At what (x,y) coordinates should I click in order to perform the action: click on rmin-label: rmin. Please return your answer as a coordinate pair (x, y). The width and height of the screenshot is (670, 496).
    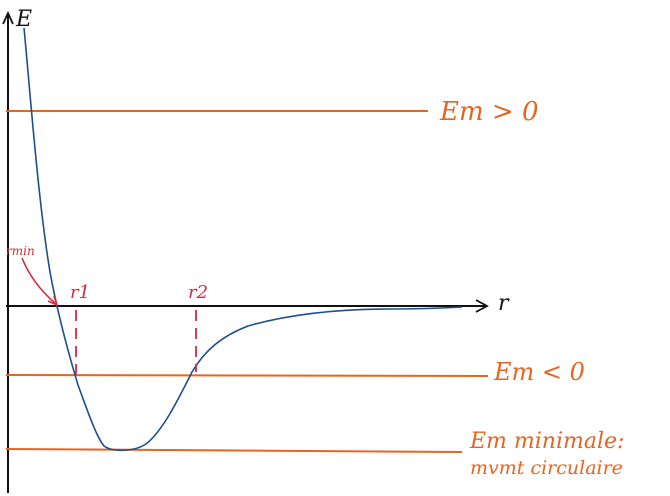
    Looking at the image, I should click on (20, 251).